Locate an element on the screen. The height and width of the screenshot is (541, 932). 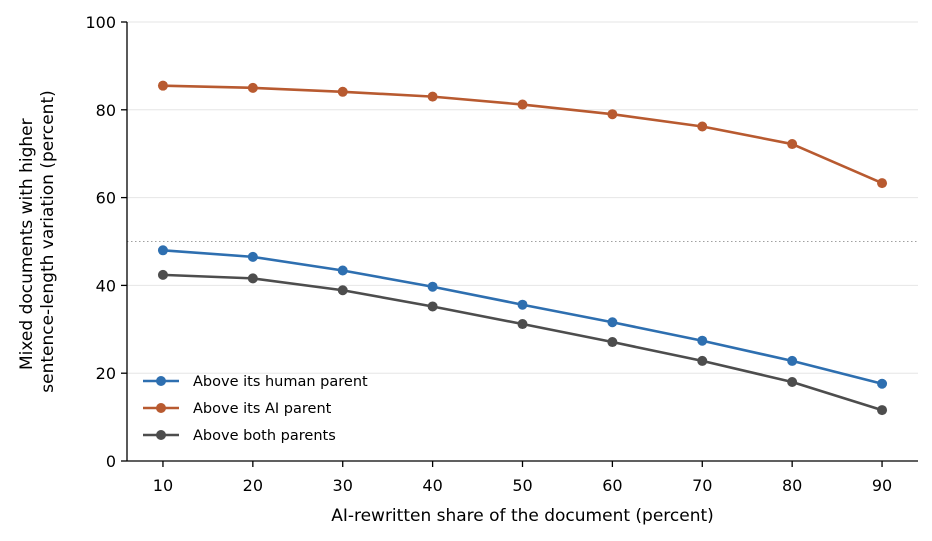
legend-item: Above both parents is located at coordinates (239, 436).